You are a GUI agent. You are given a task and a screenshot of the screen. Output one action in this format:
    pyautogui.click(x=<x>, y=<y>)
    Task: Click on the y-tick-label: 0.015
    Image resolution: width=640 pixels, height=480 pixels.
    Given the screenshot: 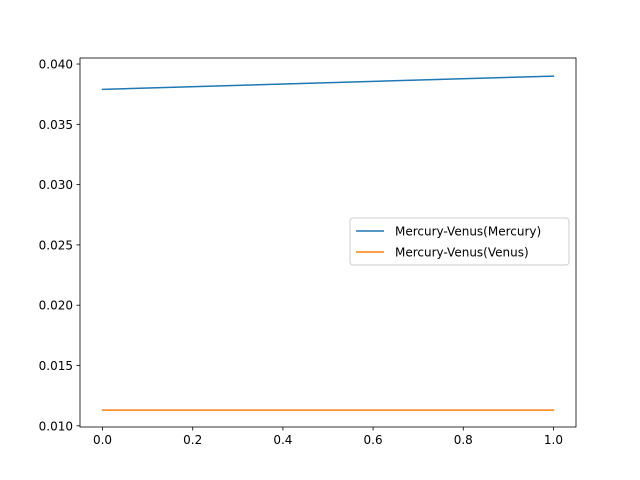 What is the action you would take?
    pyautogui.click(x=56, y=366)
    